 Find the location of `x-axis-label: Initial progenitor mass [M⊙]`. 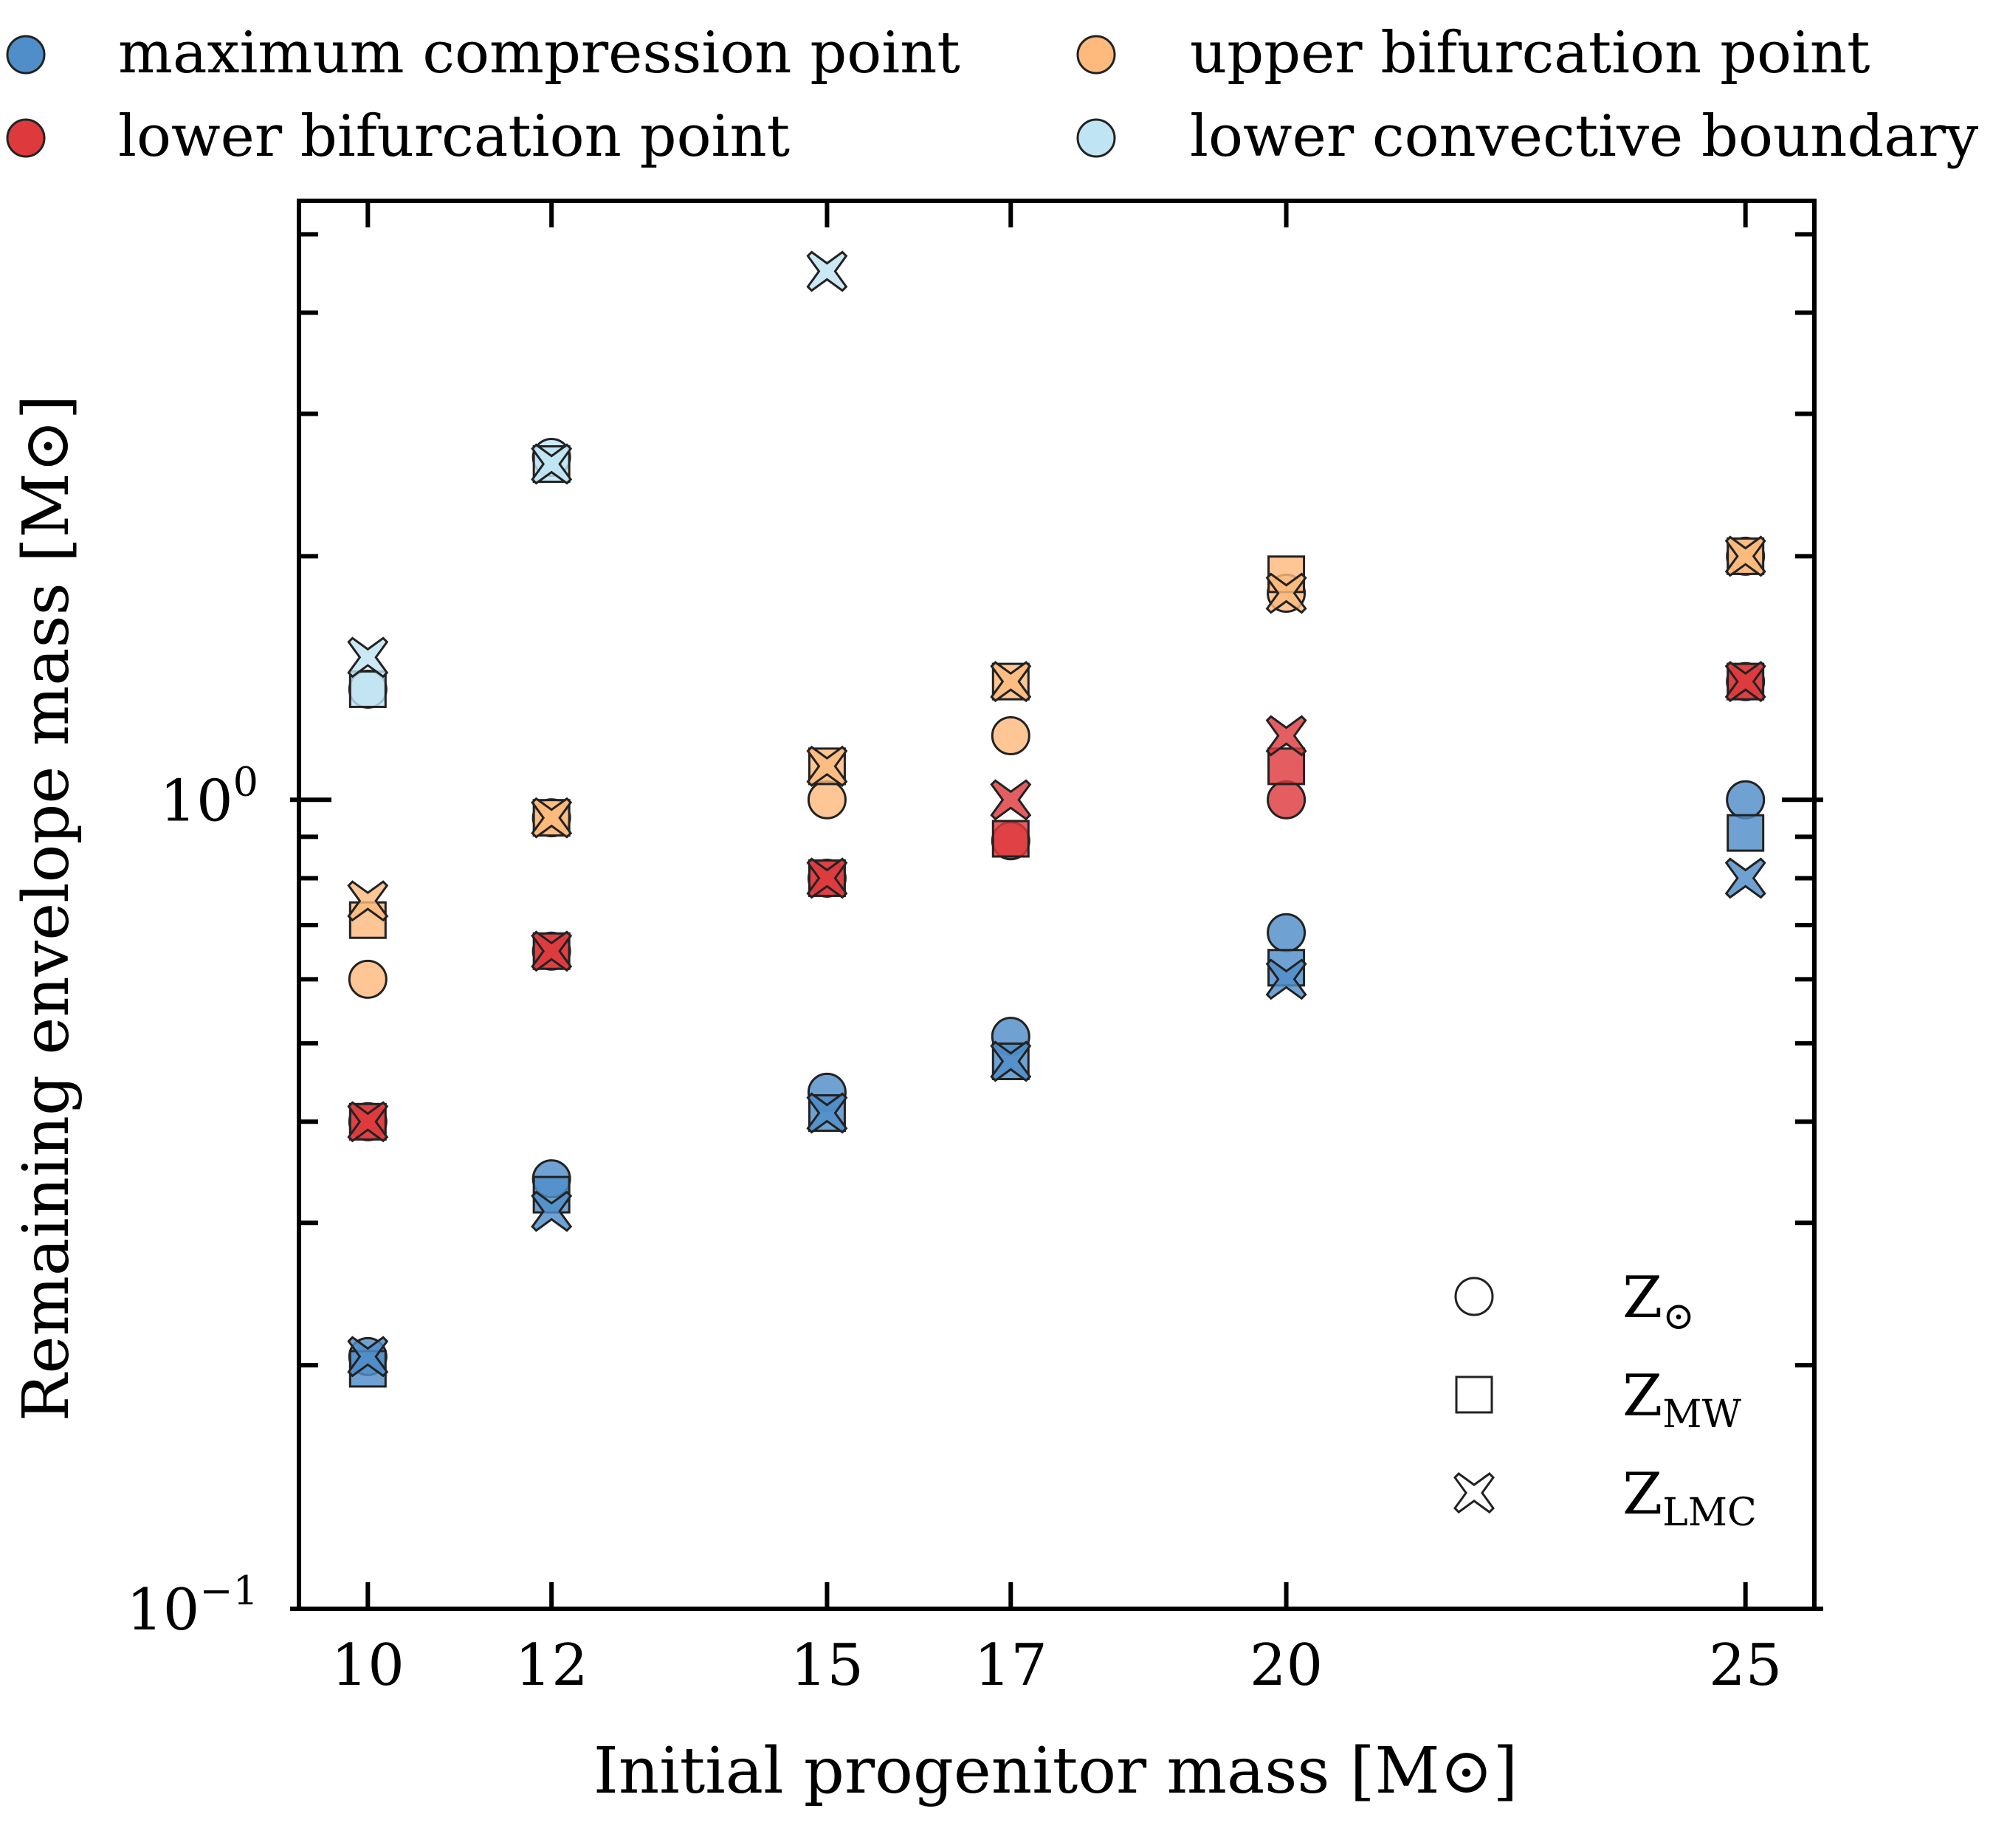

x-axis-label: Initial progenitor mass [M⊙] is located at coordinates (1055, 1771).